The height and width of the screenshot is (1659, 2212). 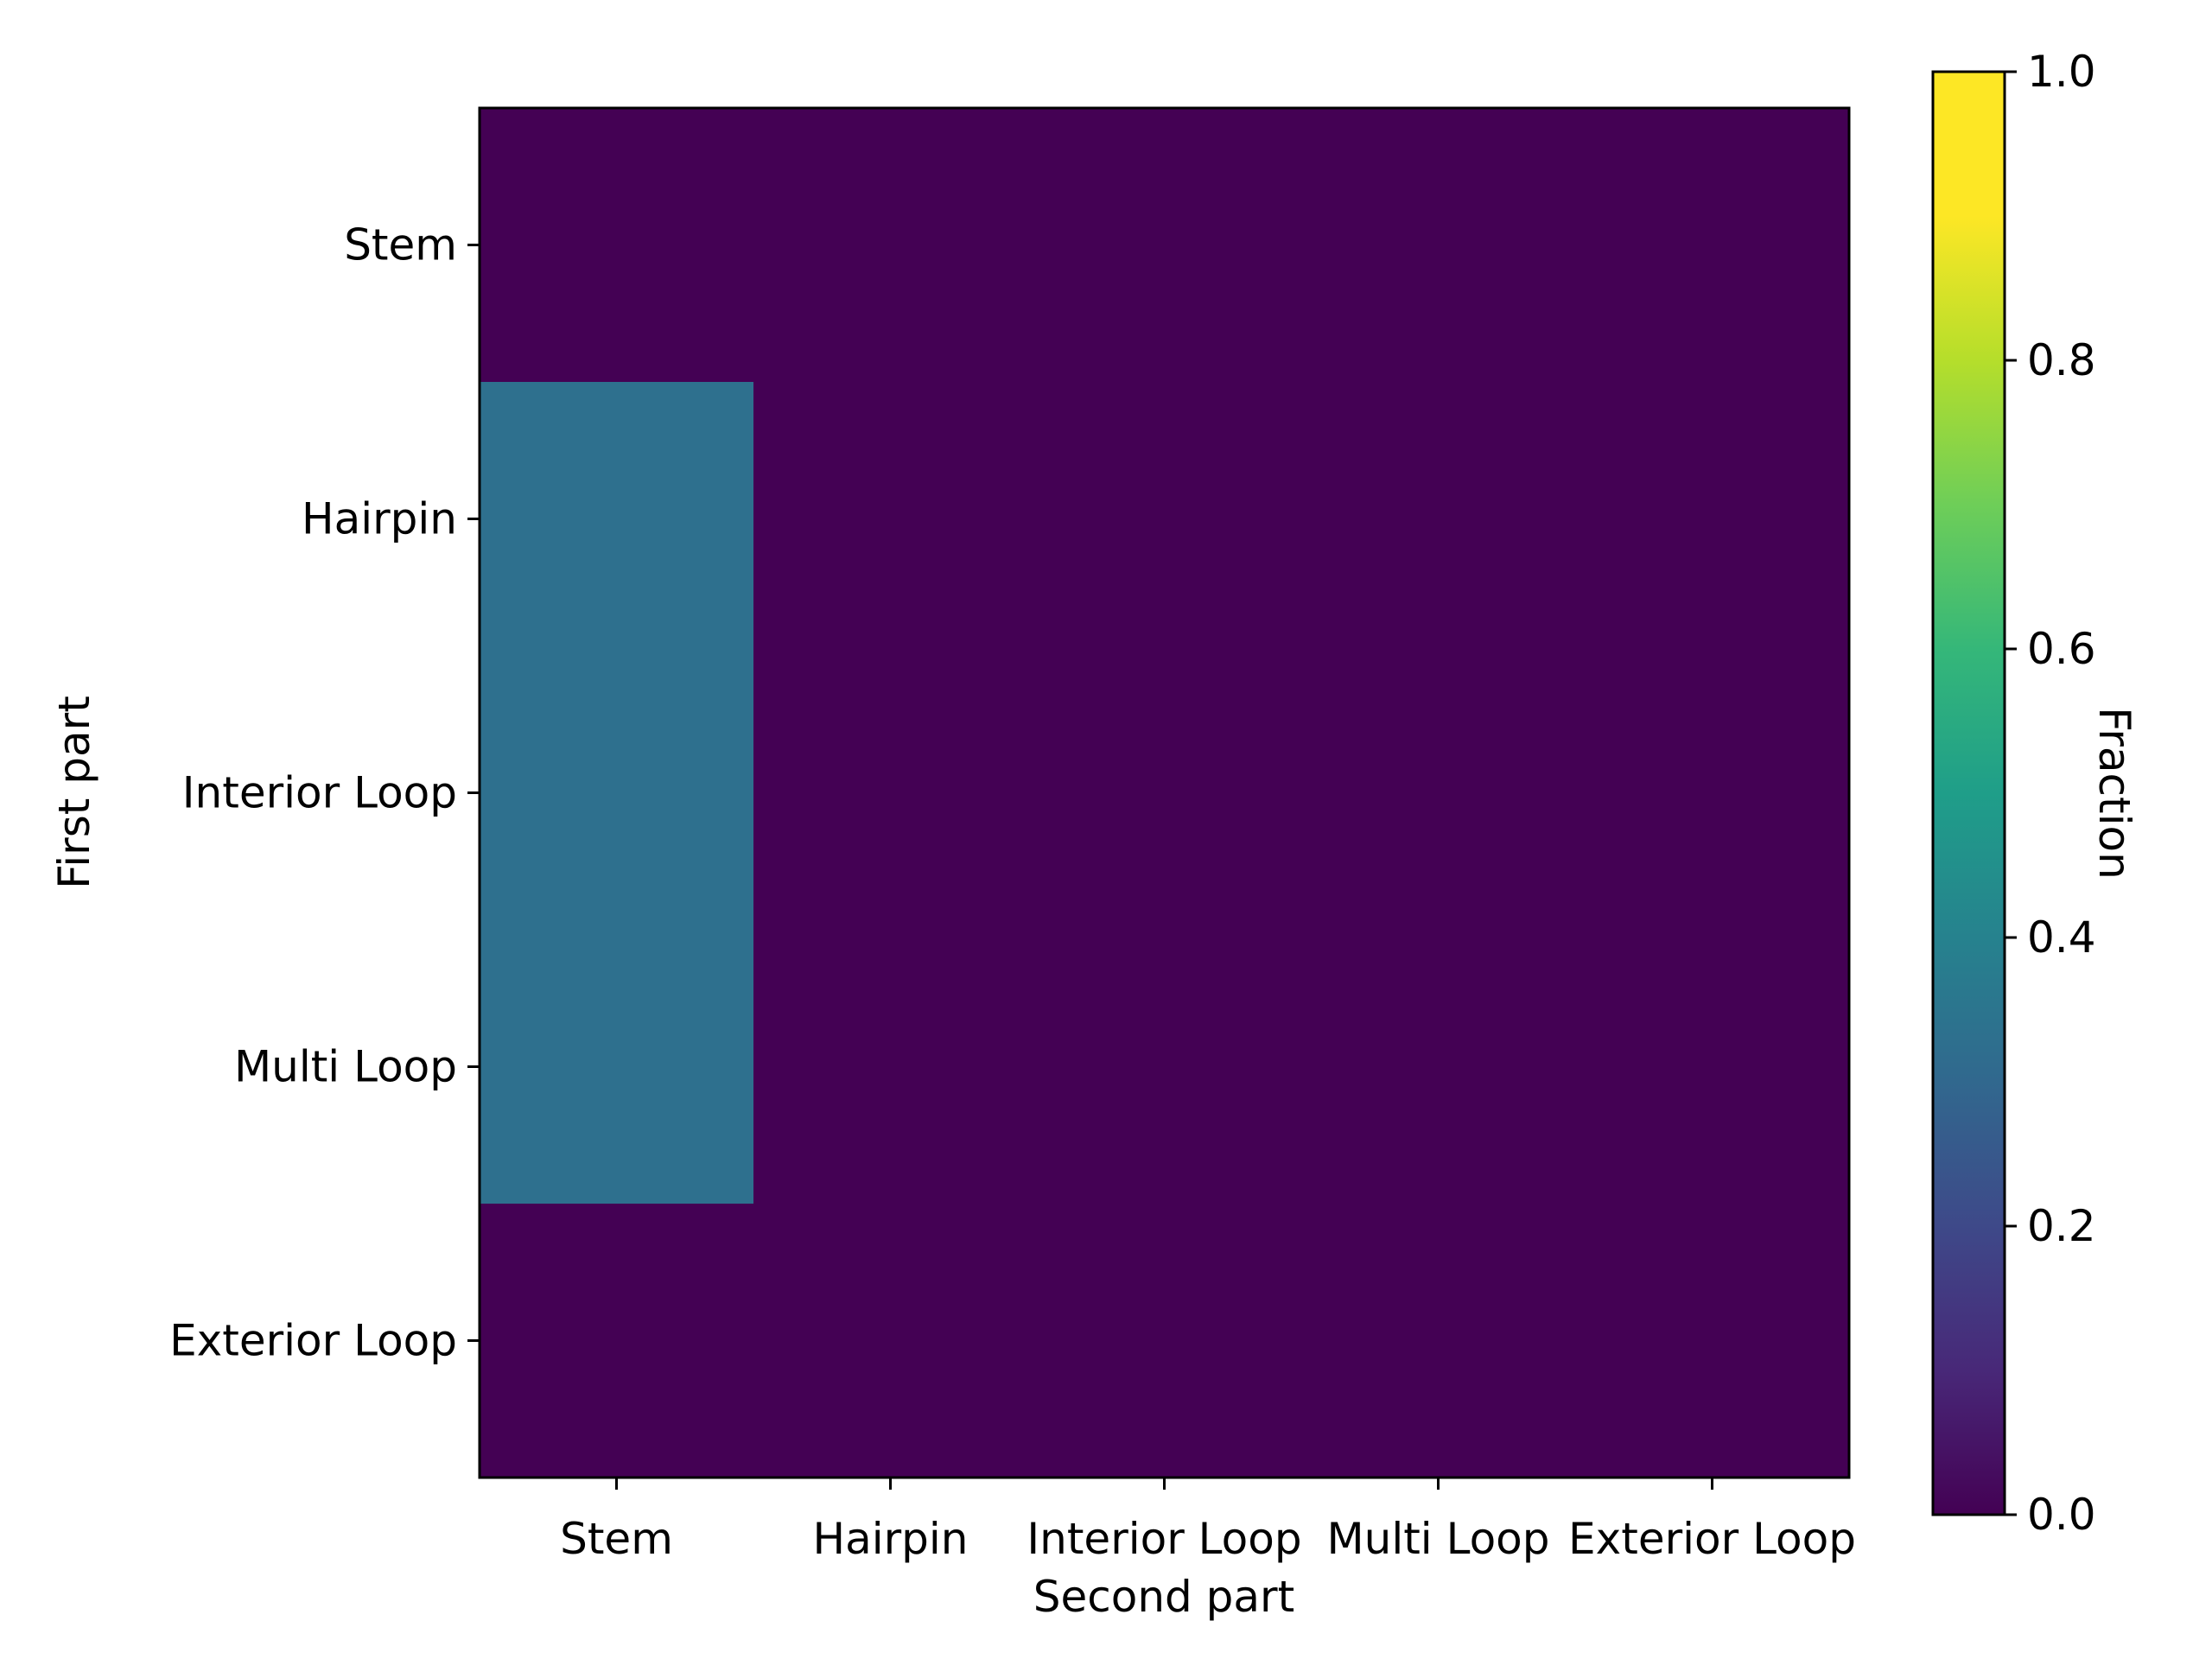 I want to click on x-tick-label: Exterior Loop, so click(x=1712, y=1539).